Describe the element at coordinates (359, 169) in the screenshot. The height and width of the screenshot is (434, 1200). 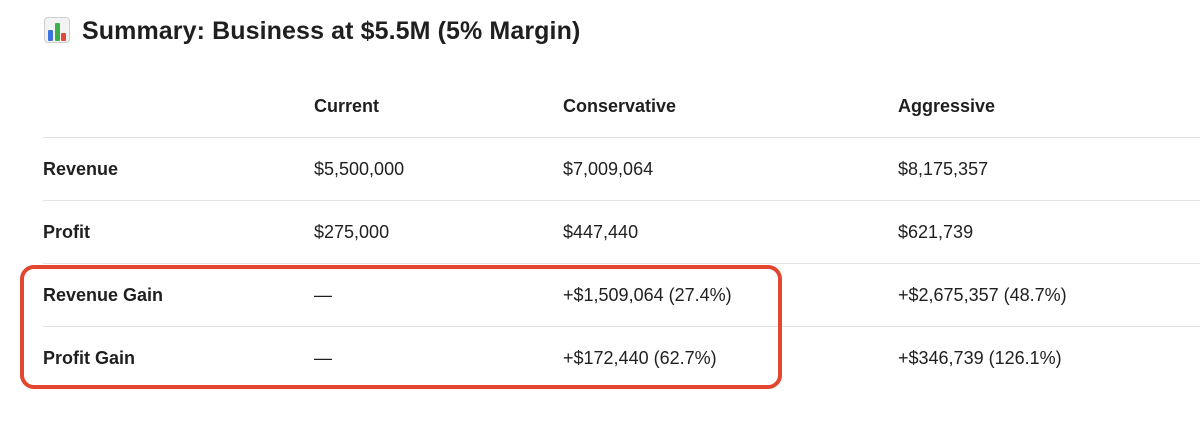
I see `cell-current: $5,500,000` at that location.